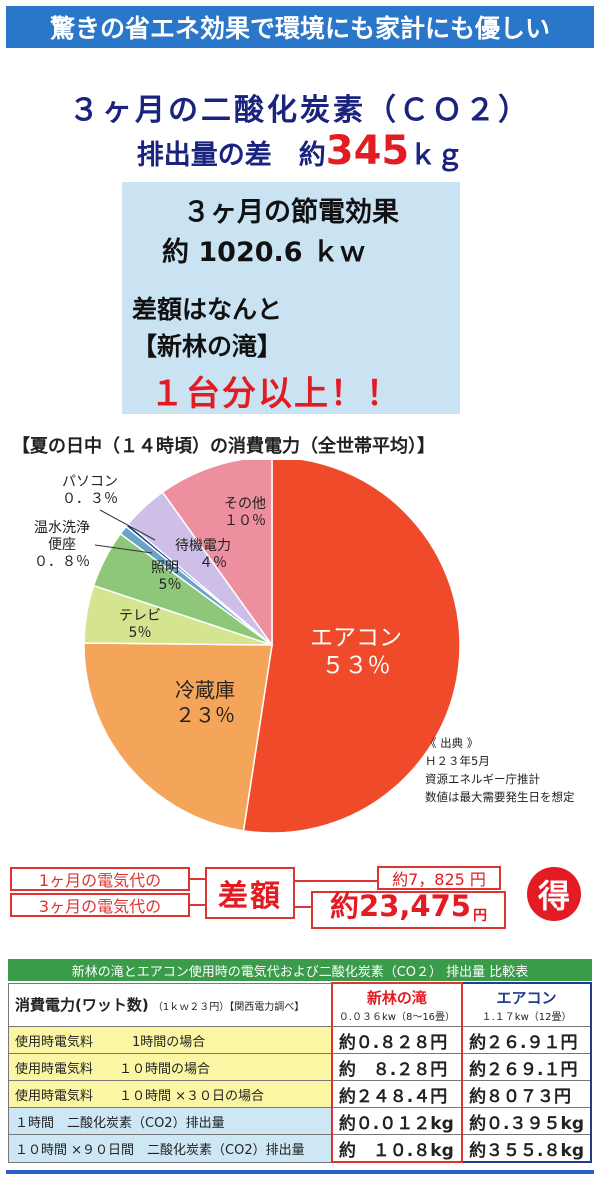  Describe the element at coordinates (245, 521) in the screenshot. I see `other-pct-label: １０％` at that location.